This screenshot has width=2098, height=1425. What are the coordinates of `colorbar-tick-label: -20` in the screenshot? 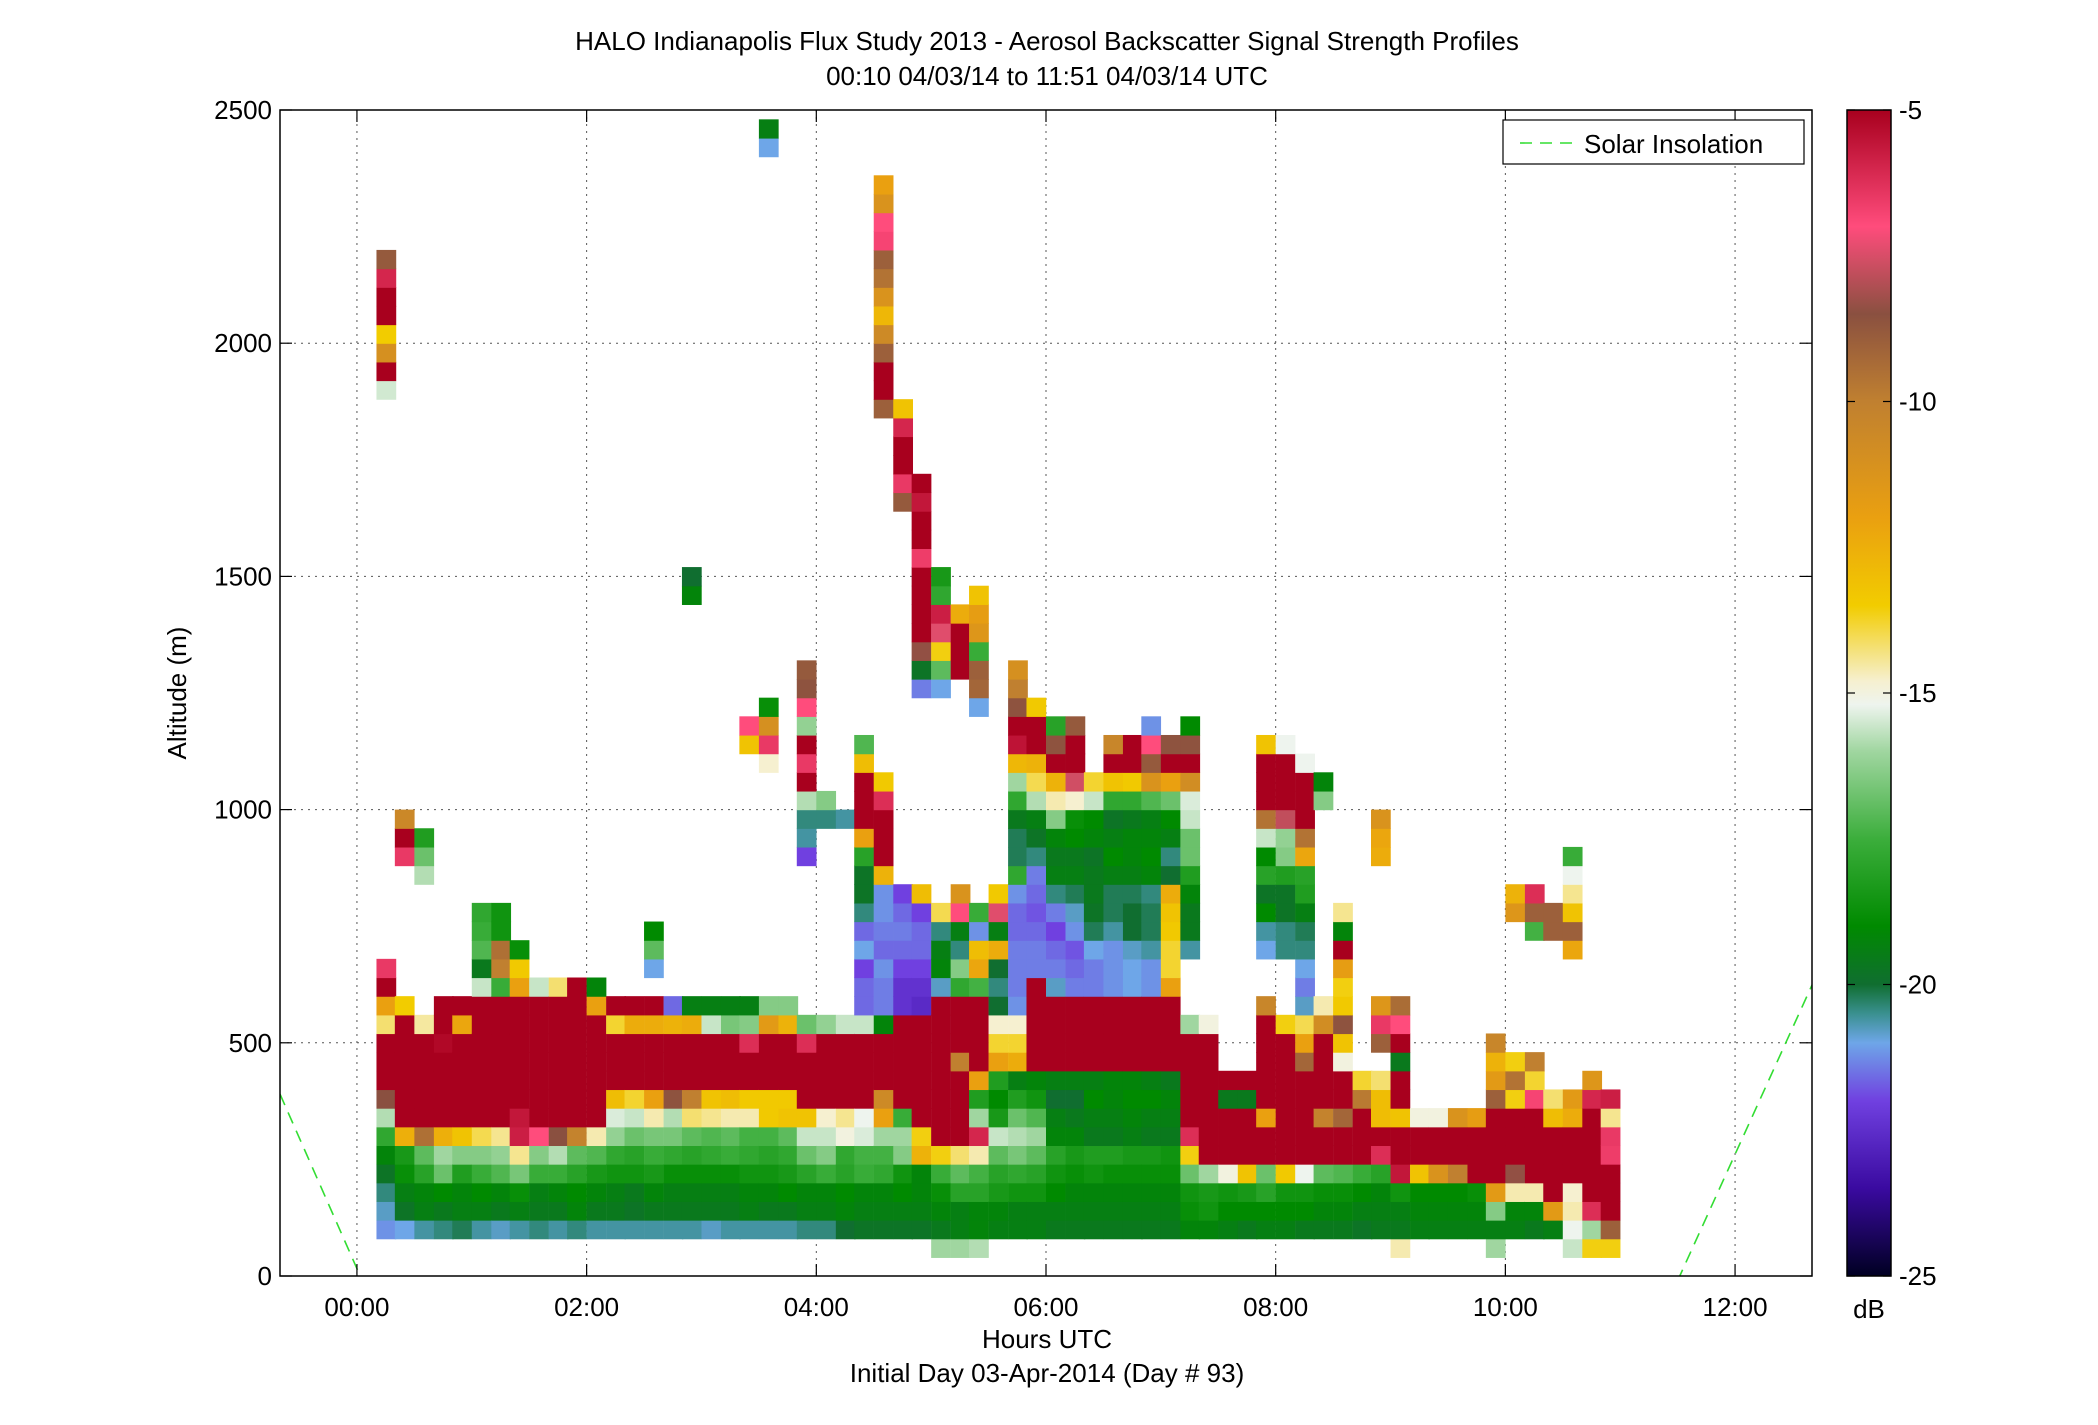 It's located at (1918, 985).